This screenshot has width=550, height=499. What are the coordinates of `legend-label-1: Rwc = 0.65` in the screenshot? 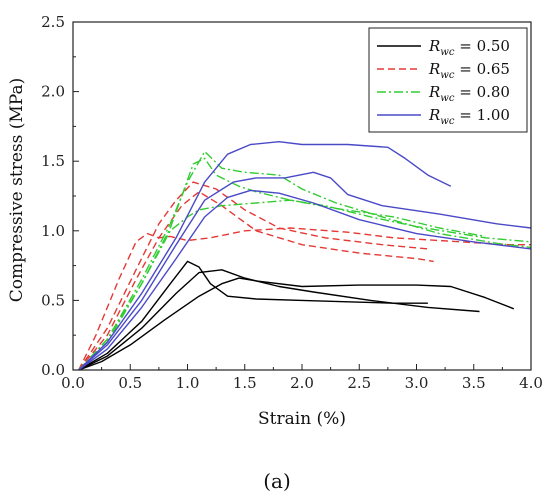 It's located at (469, 70).